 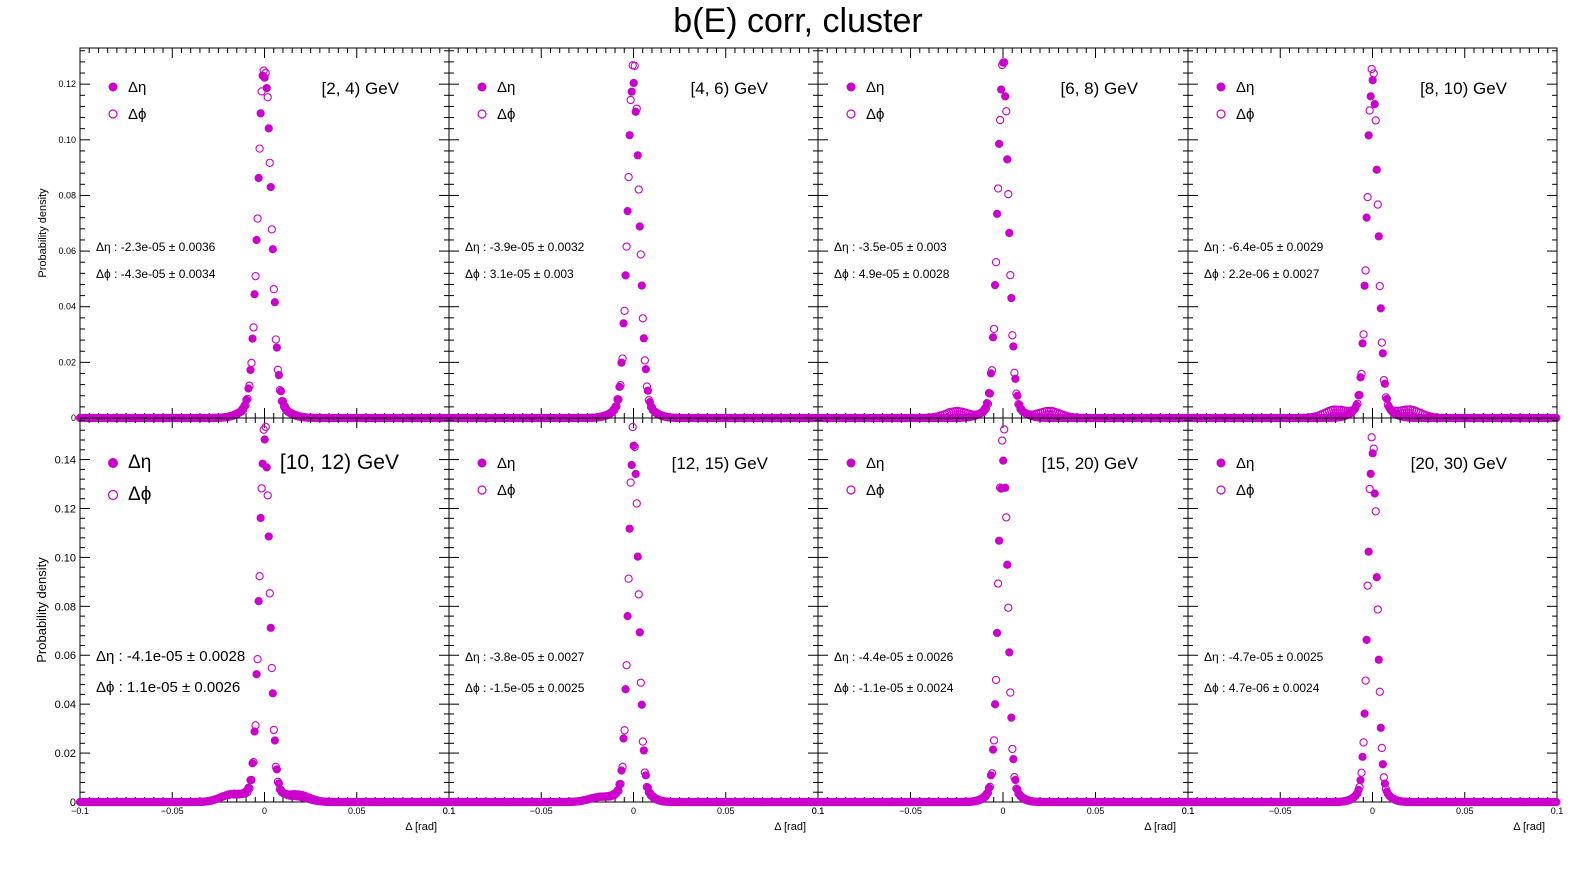 I want to click on panel-7-legend-eta-label: Δη, so click(x=875, y=463).